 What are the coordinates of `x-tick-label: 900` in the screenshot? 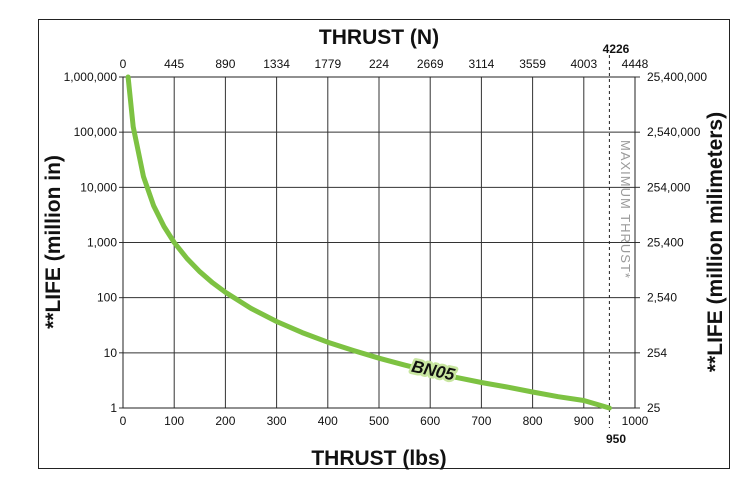 It's located at (584, 421).